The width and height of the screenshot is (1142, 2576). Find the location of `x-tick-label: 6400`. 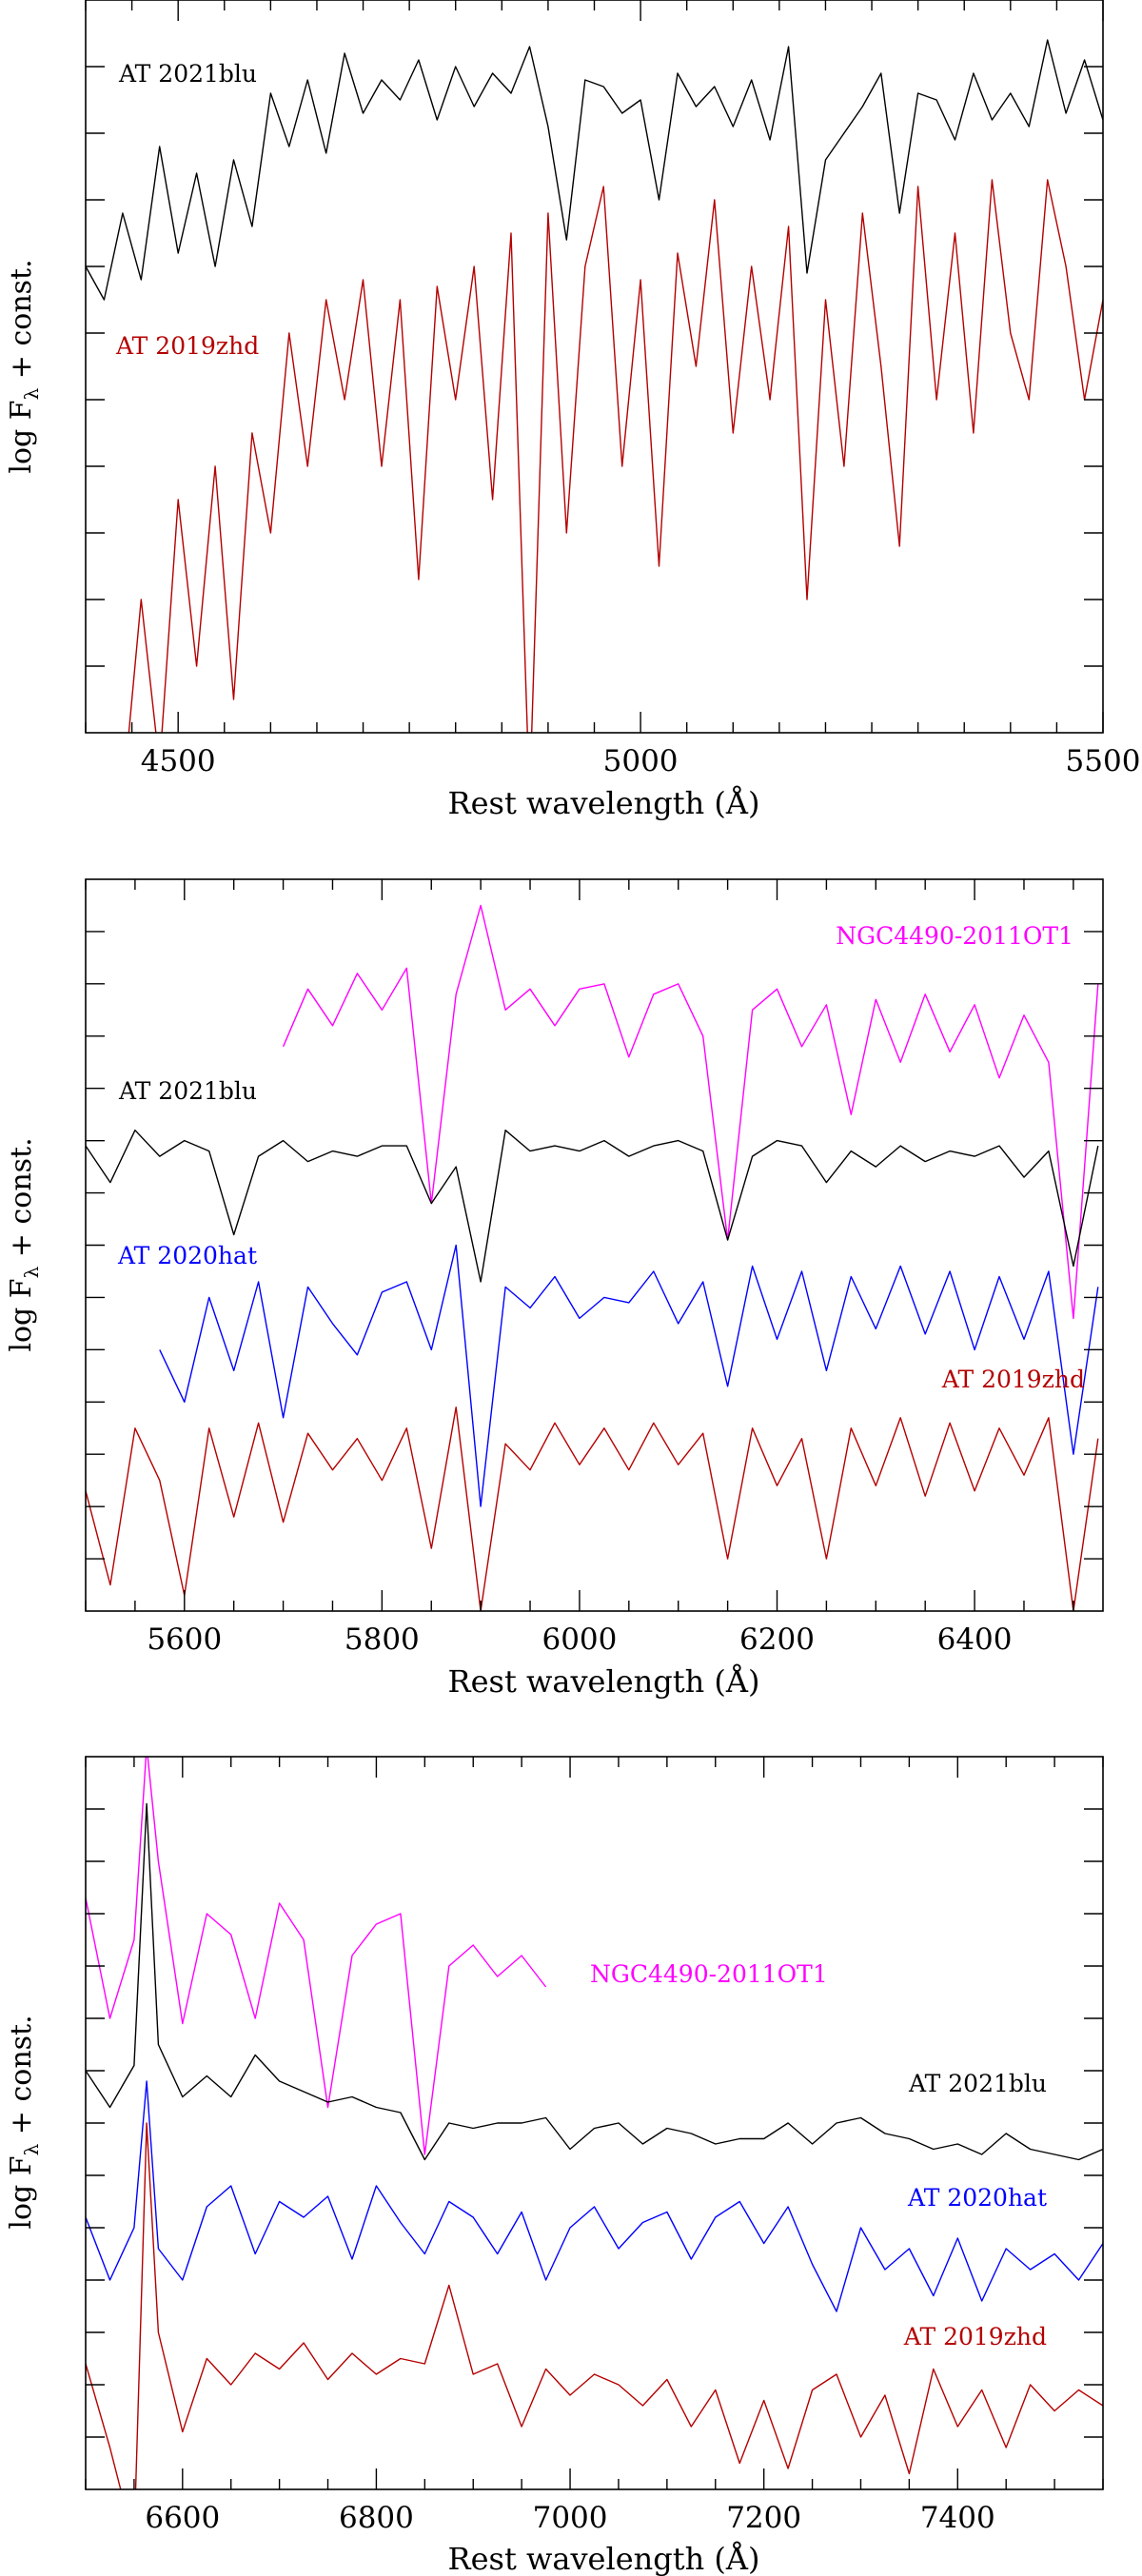

x-tick-label: 6400 is located at coordinates (975, 1639).